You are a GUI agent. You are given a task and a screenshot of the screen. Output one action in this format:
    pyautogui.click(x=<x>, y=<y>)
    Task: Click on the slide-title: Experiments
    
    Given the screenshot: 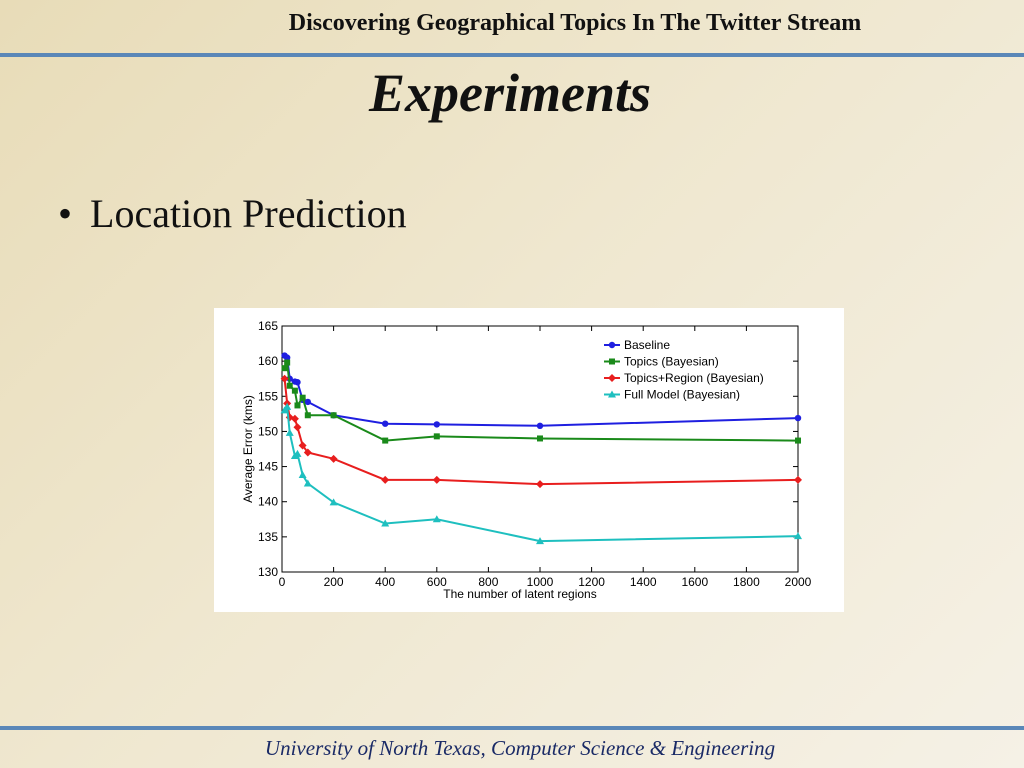 What is the action you would take?
    pyautogui.click(x=510, y=93)
    